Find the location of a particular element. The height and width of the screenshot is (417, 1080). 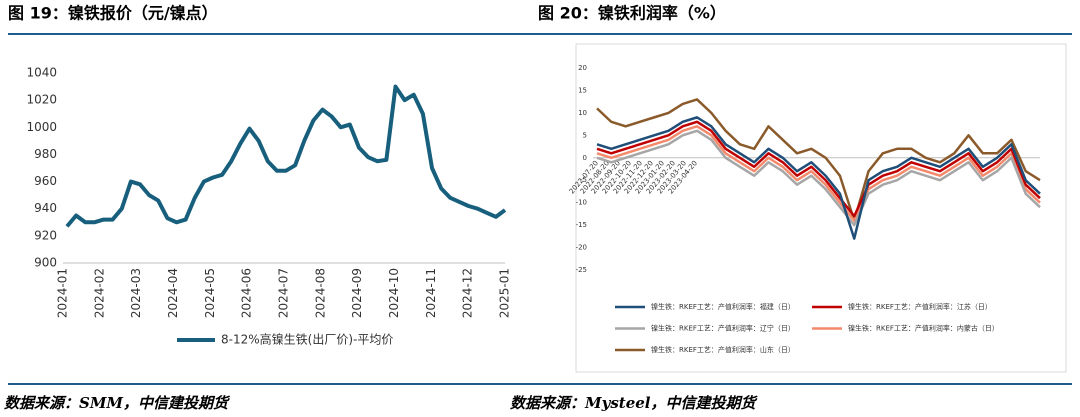

source: 数据来源：Mysteel，中信建投期货 is located at coordinates (634, 403).